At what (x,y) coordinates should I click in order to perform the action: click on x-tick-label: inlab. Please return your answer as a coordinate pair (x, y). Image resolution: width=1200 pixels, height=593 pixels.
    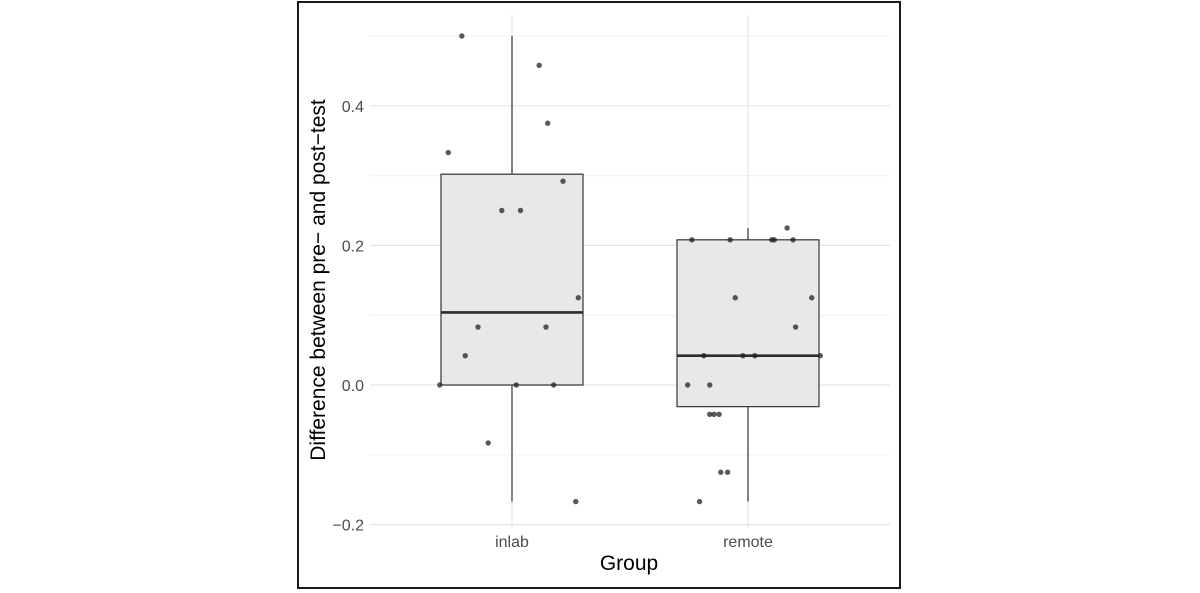
    Looking at the image, I should click on (512, 542).